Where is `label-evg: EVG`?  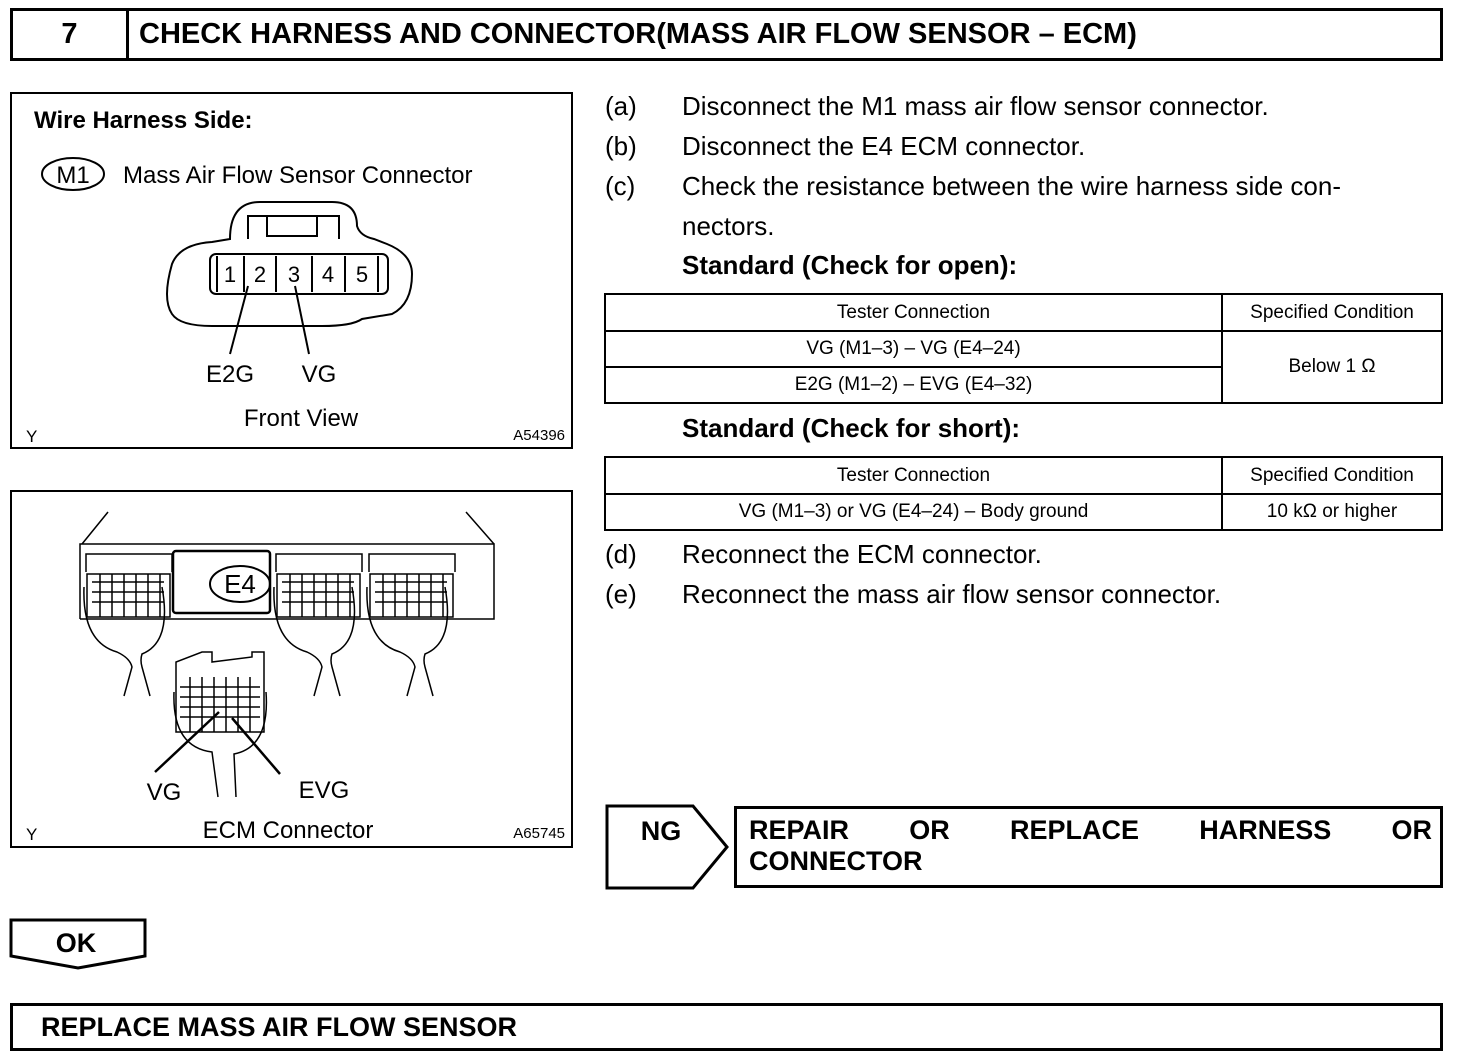 label-evg: EVG is located at coordinates (324, 790).